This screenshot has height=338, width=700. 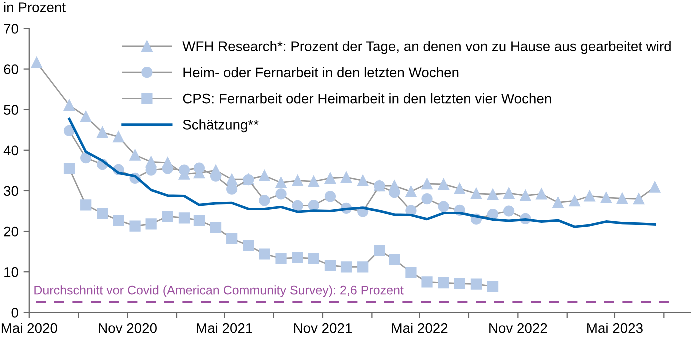 What do you see at coordinates (30, 328) in the screenshot?
I see `x-tick-label: Mai 2020` at bounding box center [30, 328].